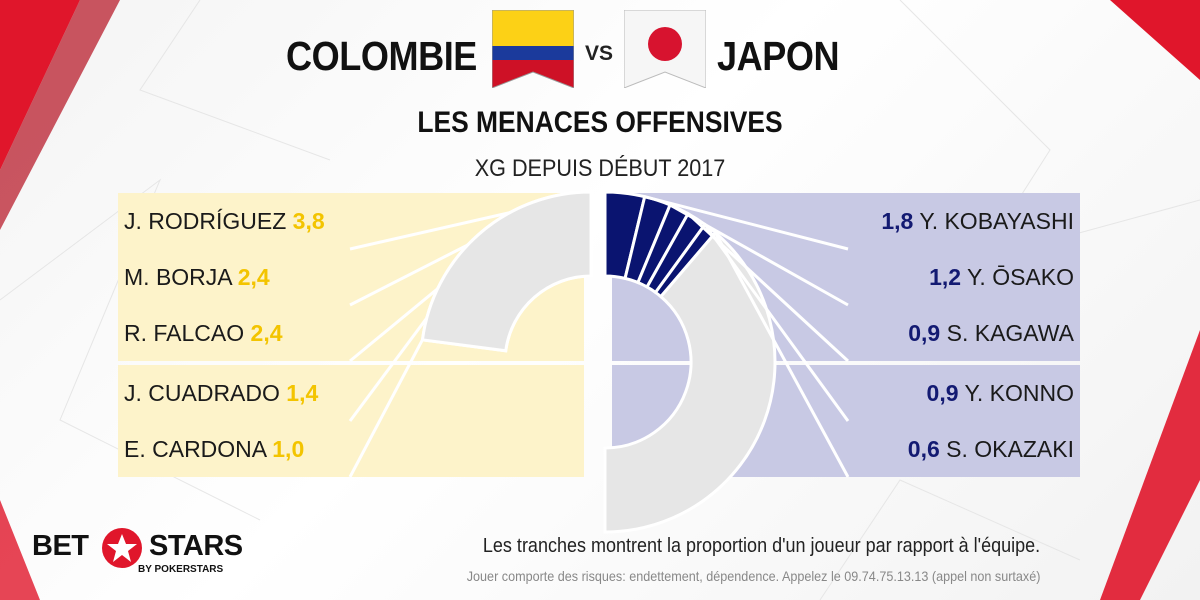 Image resolution: width=1200 pixels, height=600 pixels. Describe the element at coordinates (846, 393) in the screenshot. I see `japan-player-row: 0,9 Y. KONNO` at that location.